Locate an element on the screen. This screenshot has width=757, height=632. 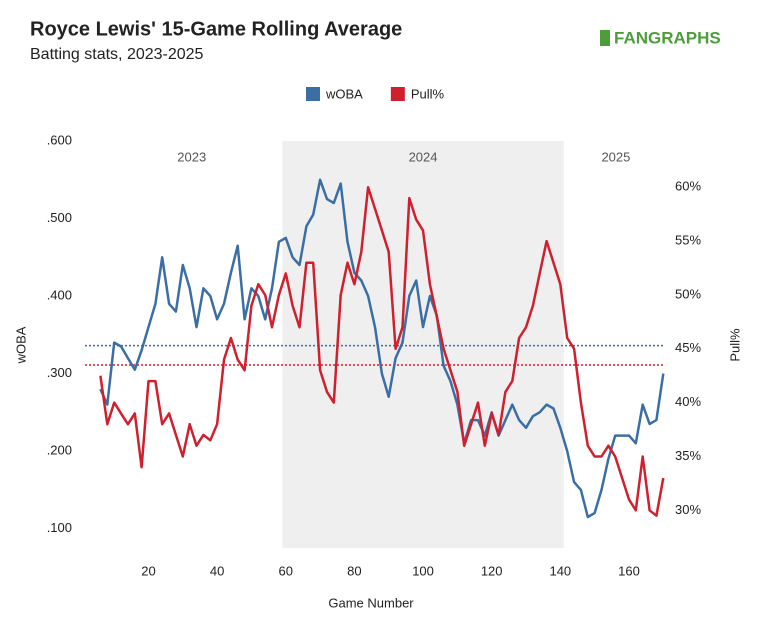
y2-tick-label: 45% is located at coordinates (688, 347).